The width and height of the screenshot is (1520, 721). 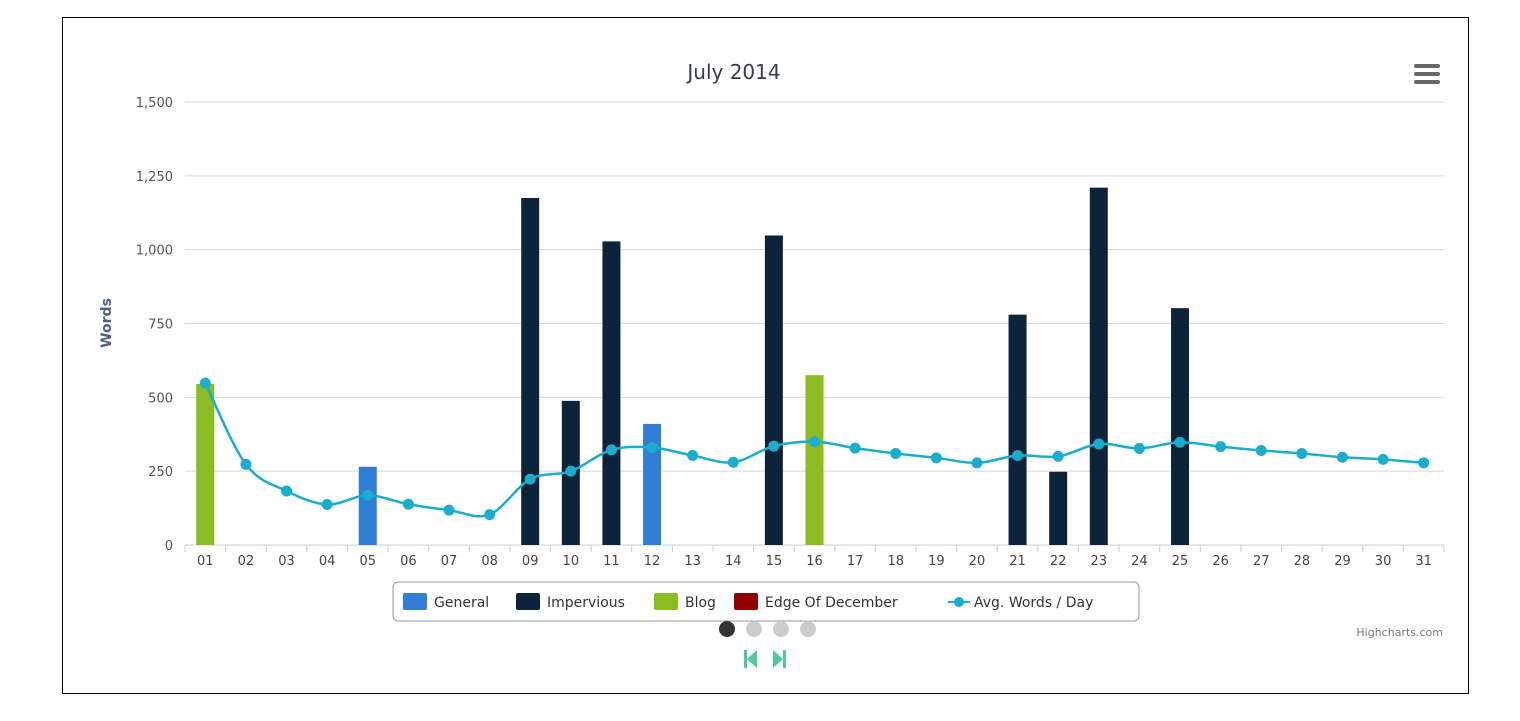 I want to click on x-tick-label: 26, so click(x=1220, y=561).